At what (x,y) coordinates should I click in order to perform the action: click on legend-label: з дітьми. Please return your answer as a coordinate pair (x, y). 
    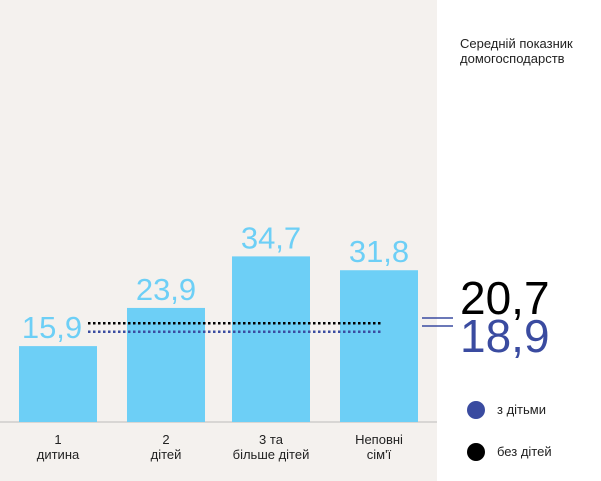
    Looking at the image, I should click on (521, 409).